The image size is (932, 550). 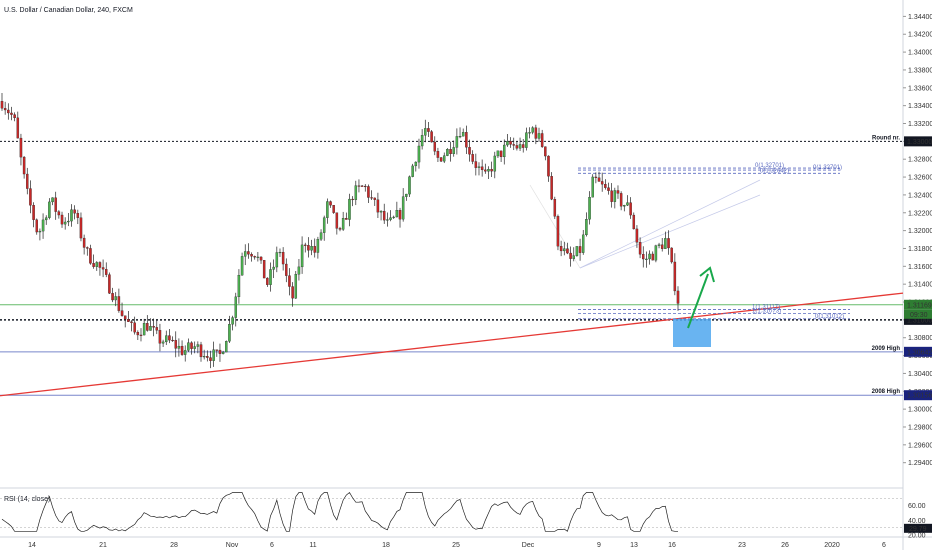 I want to click on price-tag-label: 1.31169, so click(x=919, y=305).